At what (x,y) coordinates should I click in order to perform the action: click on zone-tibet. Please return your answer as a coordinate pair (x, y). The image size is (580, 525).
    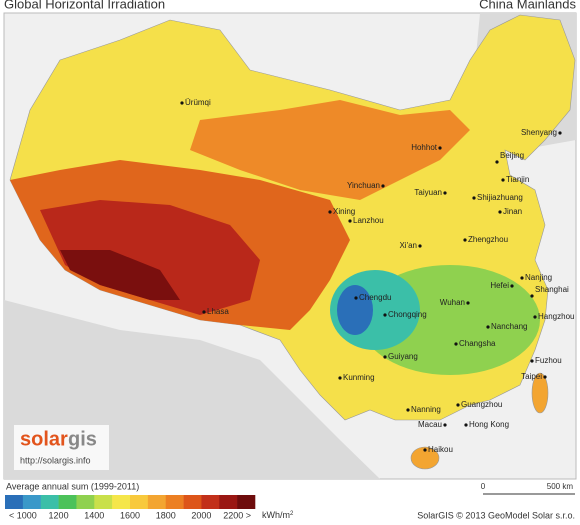
    Looking at the image, I should click on (150, 257).